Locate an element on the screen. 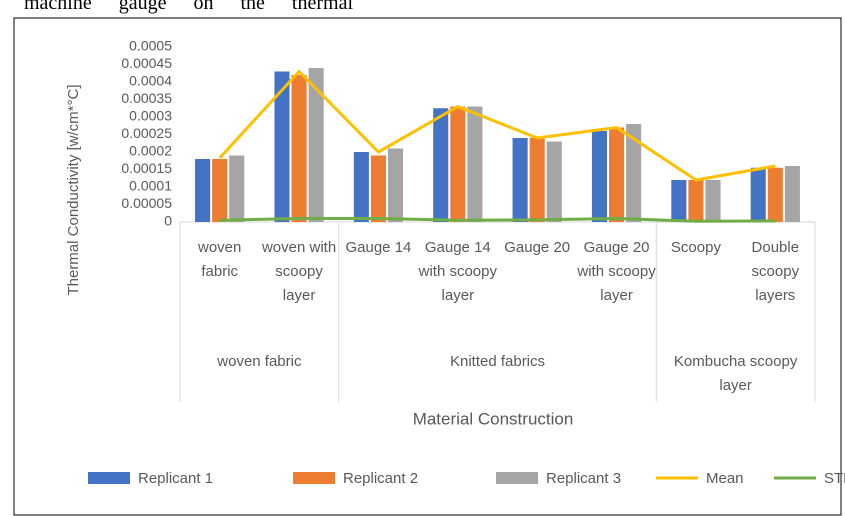 This screenshot has height=516, width=845. y-tick-label: 0.00025 is located at coordinates (146, 133).